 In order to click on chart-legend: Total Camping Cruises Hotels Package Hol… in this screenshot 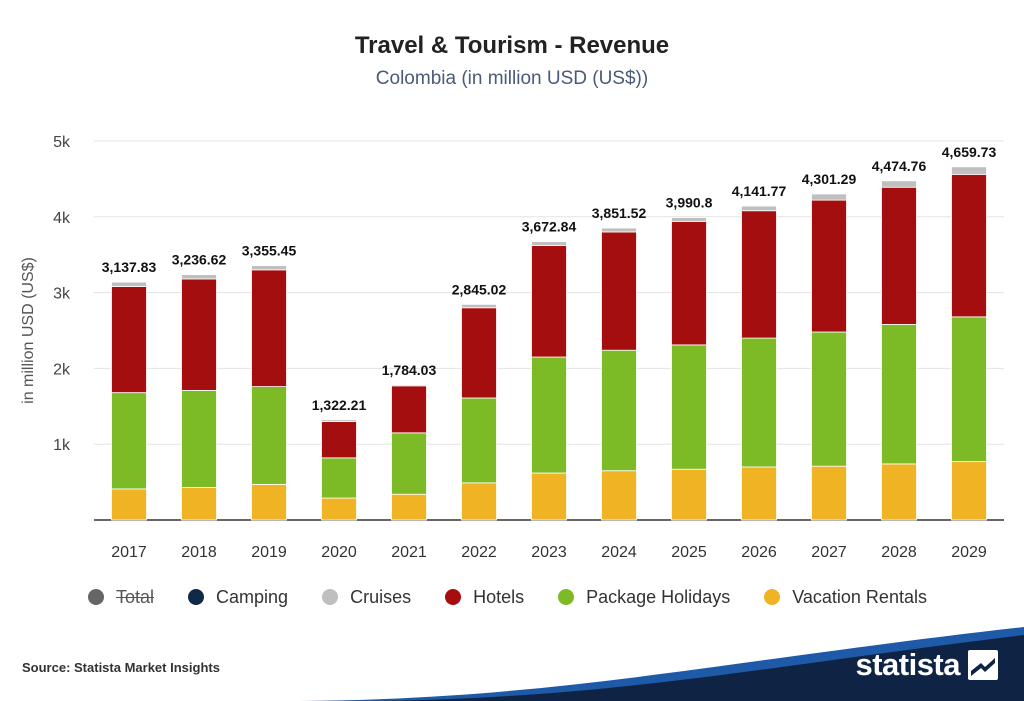, I will do `click(524, 597)`.